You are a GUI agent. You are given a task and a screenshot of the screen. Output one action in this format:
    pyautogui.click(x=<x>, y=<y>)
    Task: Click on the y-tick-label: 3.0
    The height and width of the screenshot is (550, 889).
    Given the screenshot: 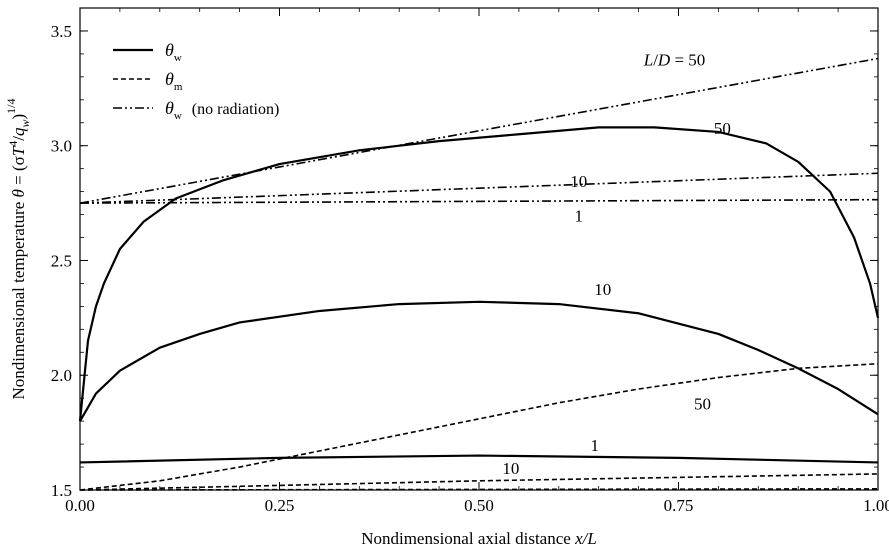 What is the action you would take?
    pyautogui.click(x=61, y=146)
    